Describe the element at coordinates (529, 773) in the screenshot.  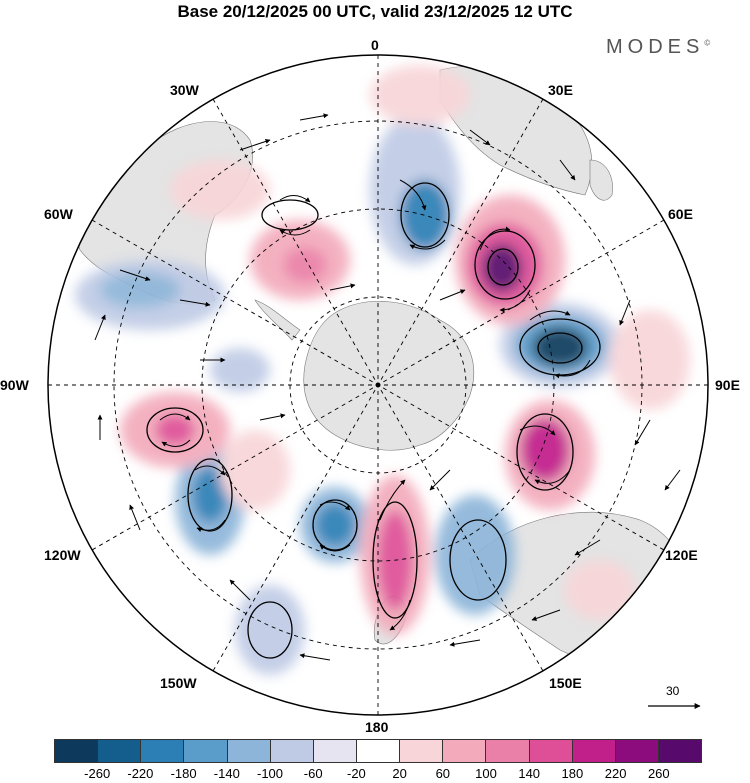
I see `colorbar-tick-label: 140` at that location.